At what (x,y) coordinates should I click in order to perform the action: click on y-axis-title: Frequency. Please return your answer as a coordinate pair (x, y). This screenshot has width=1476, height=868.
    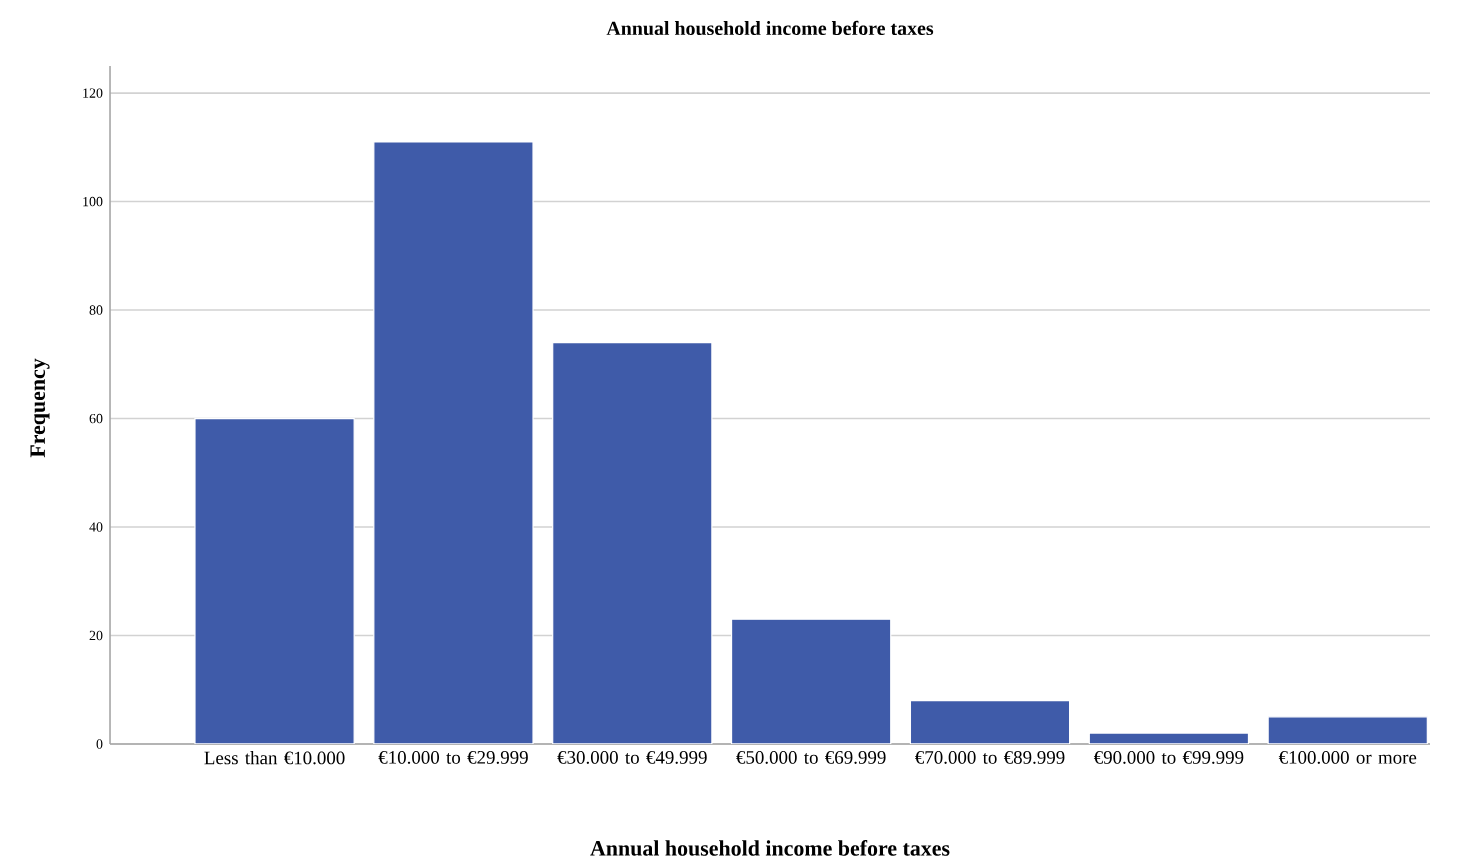
    Looking at the image, I should click on (40, 408).